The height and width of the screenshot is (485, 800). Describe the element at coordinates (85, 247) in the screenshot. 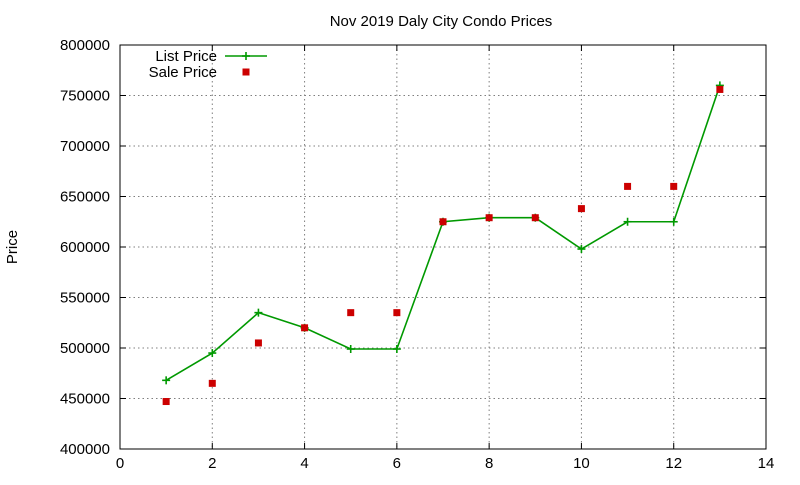

I see `y-tick-label: 600000` at that location.